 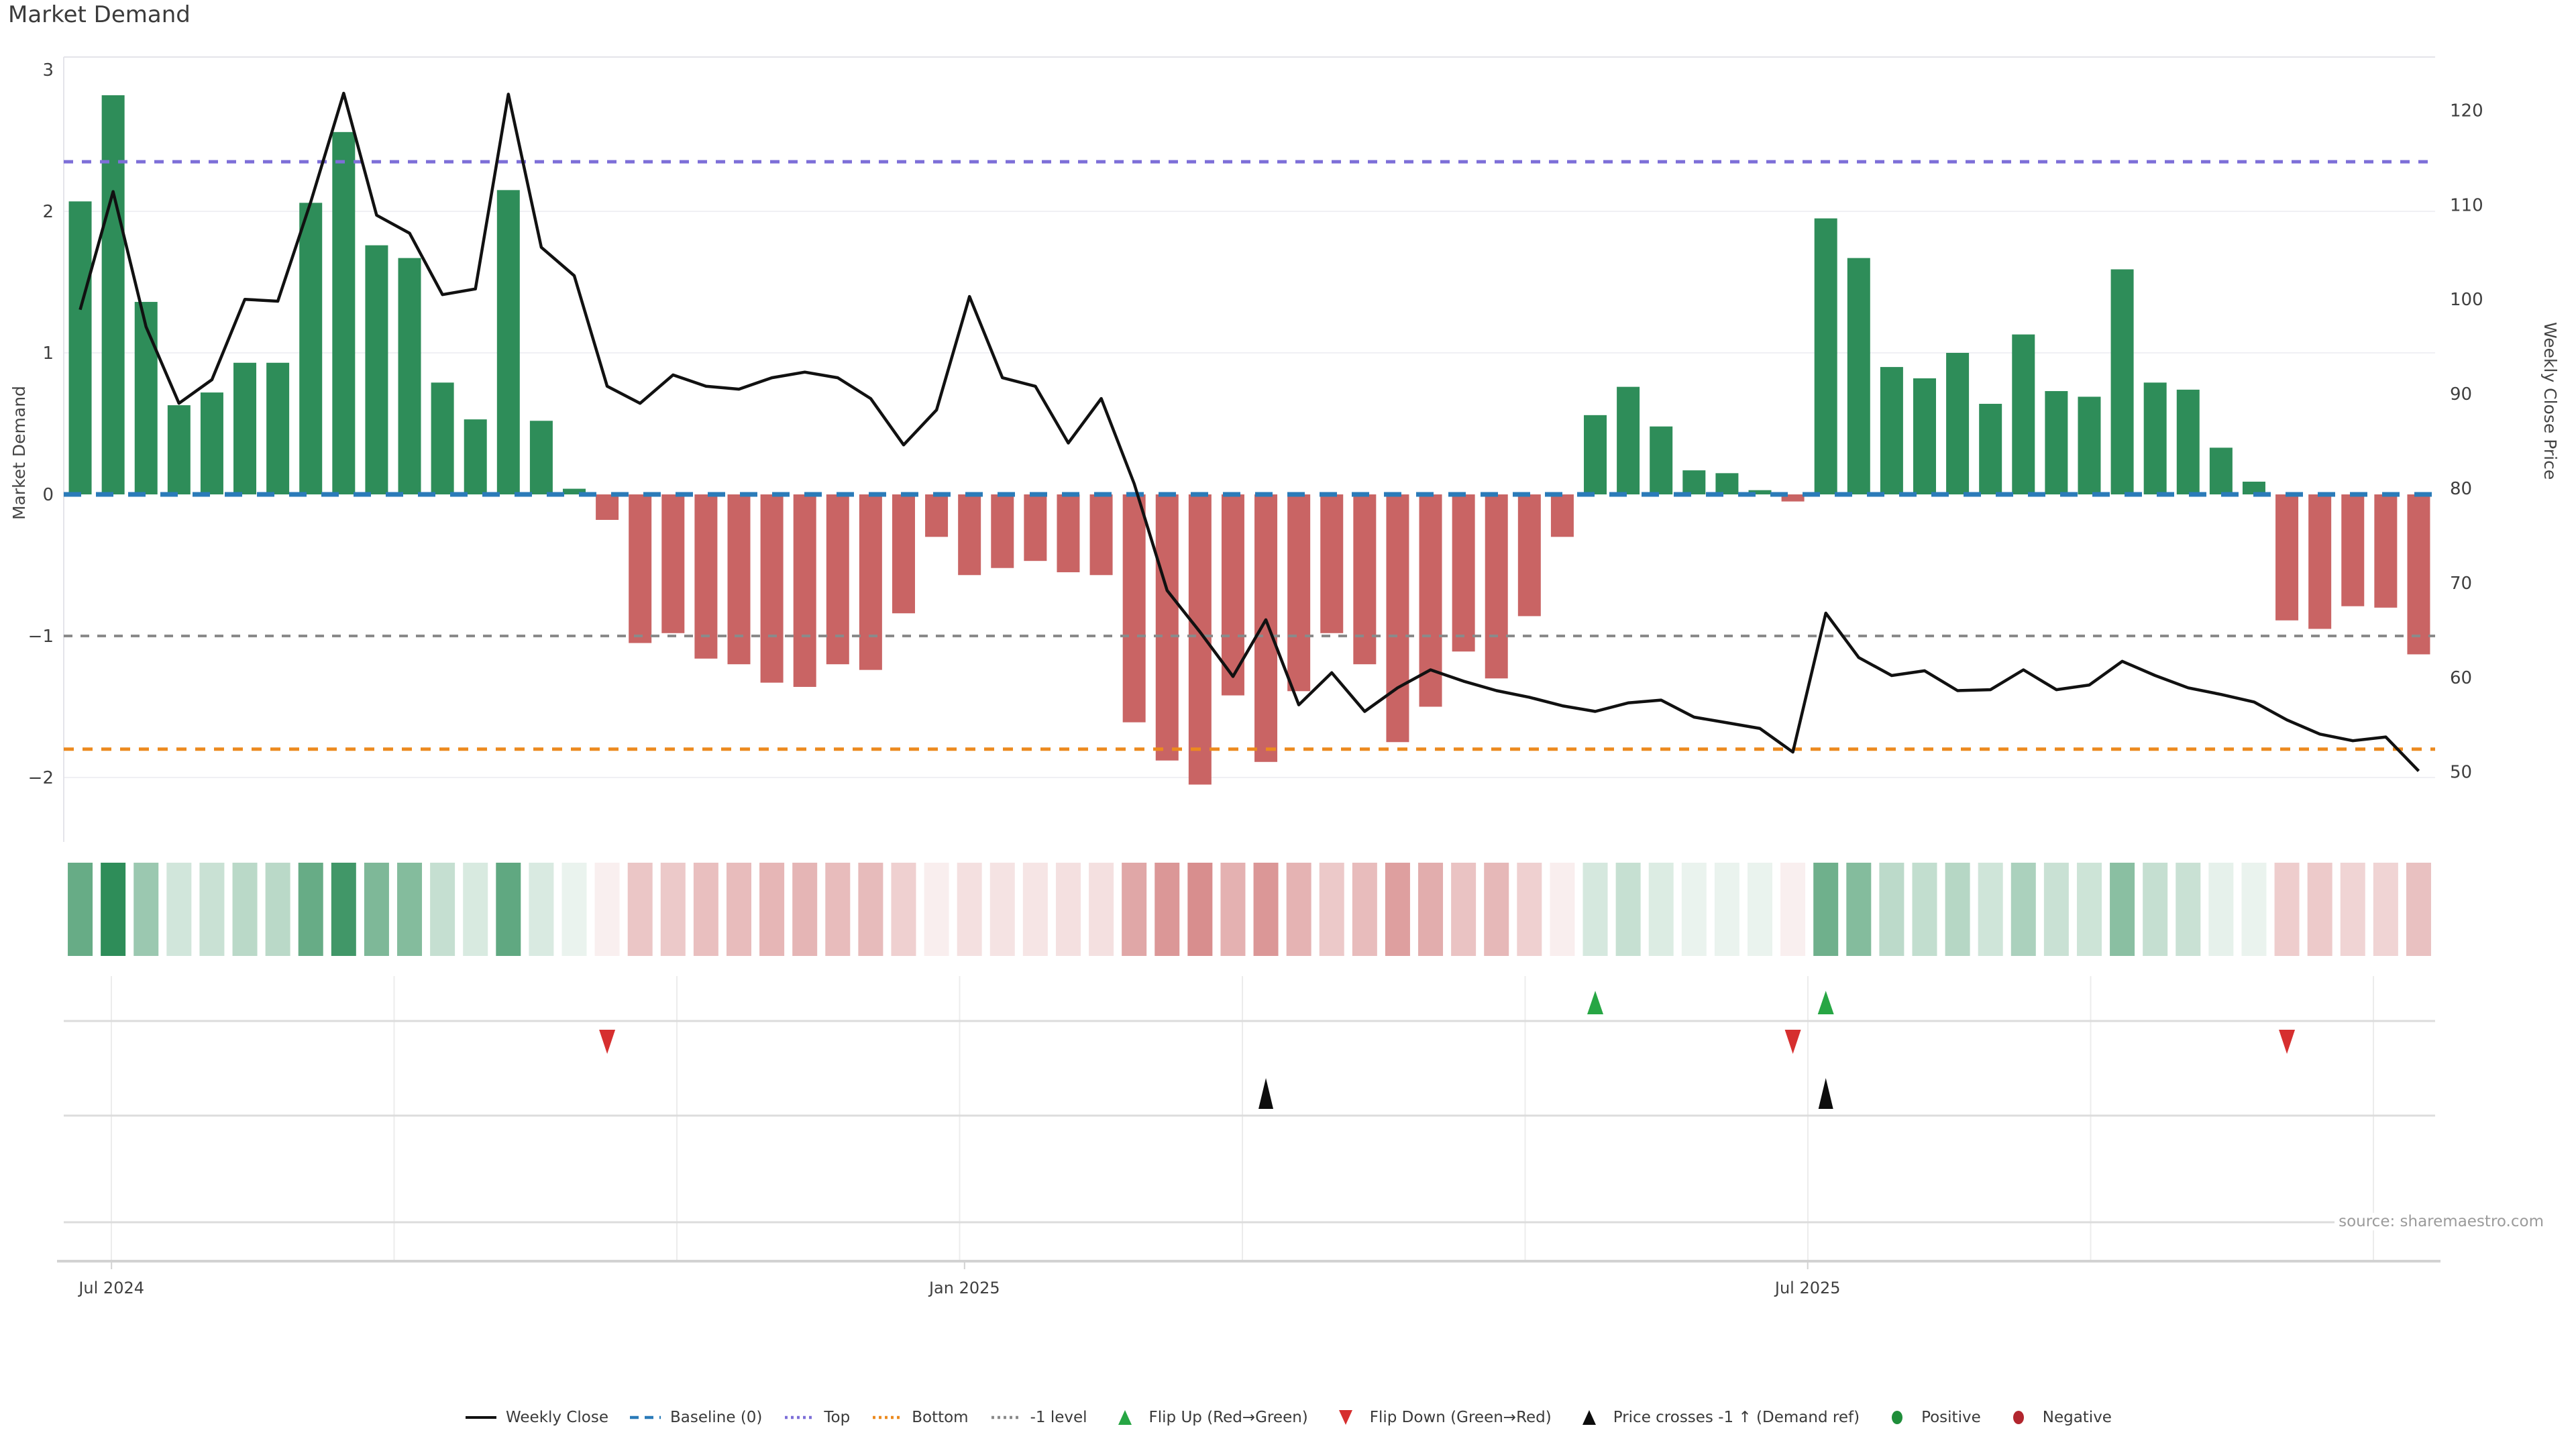 What do you see at coordinates (919, 1417) in the screenshot?
I see `legend-item: Bottom` at bounding box center [919, 1417].